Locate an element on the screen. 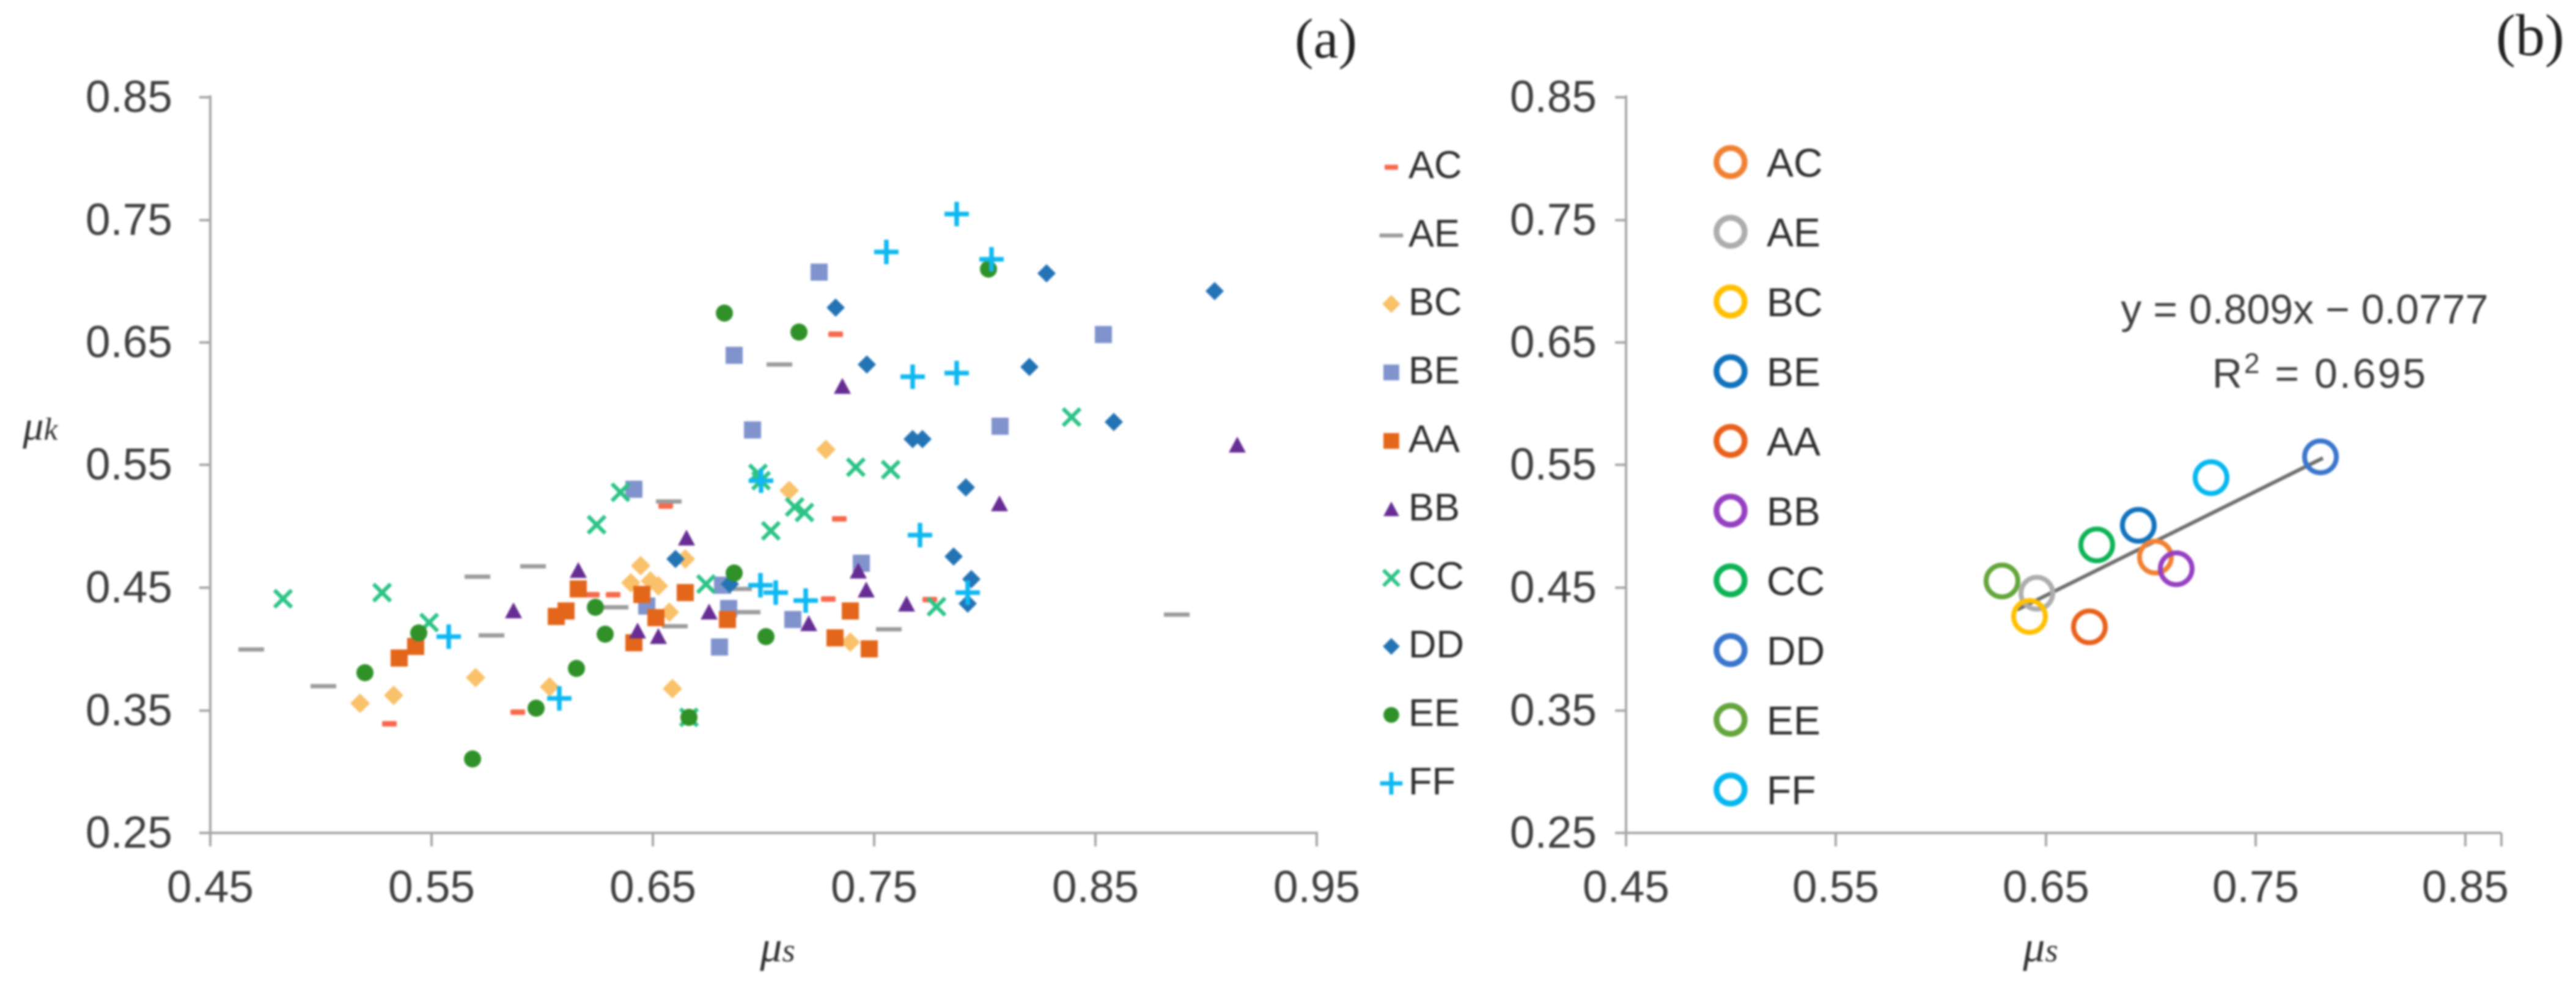  svg-text: (a) is located at coordinates (1326, 38).